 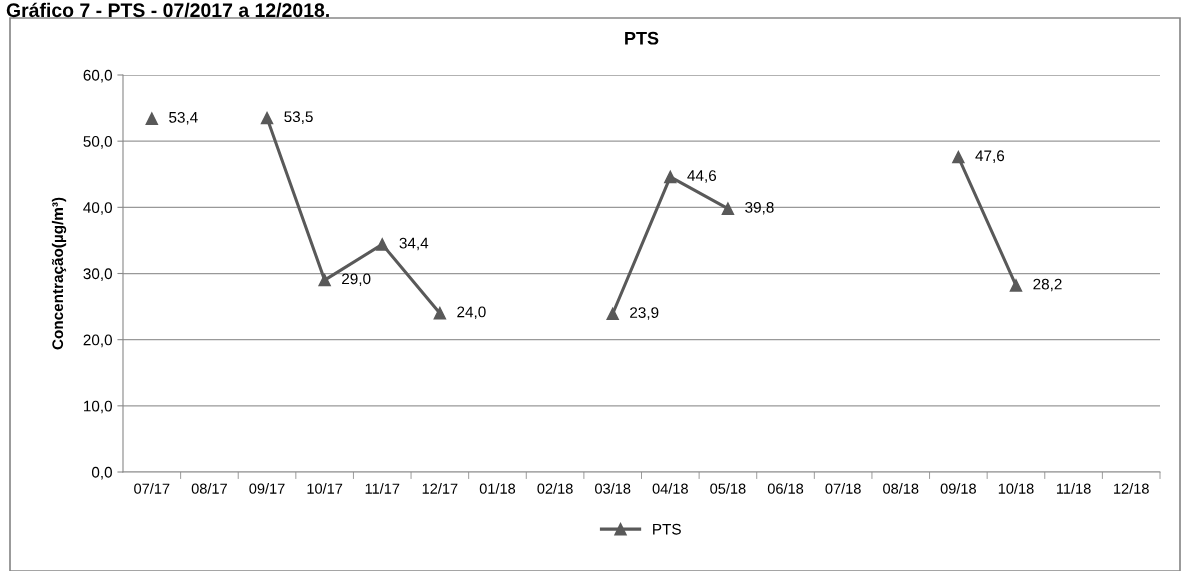 I want to click on x-tick-label: 09/17, so click(x=267, y=488).